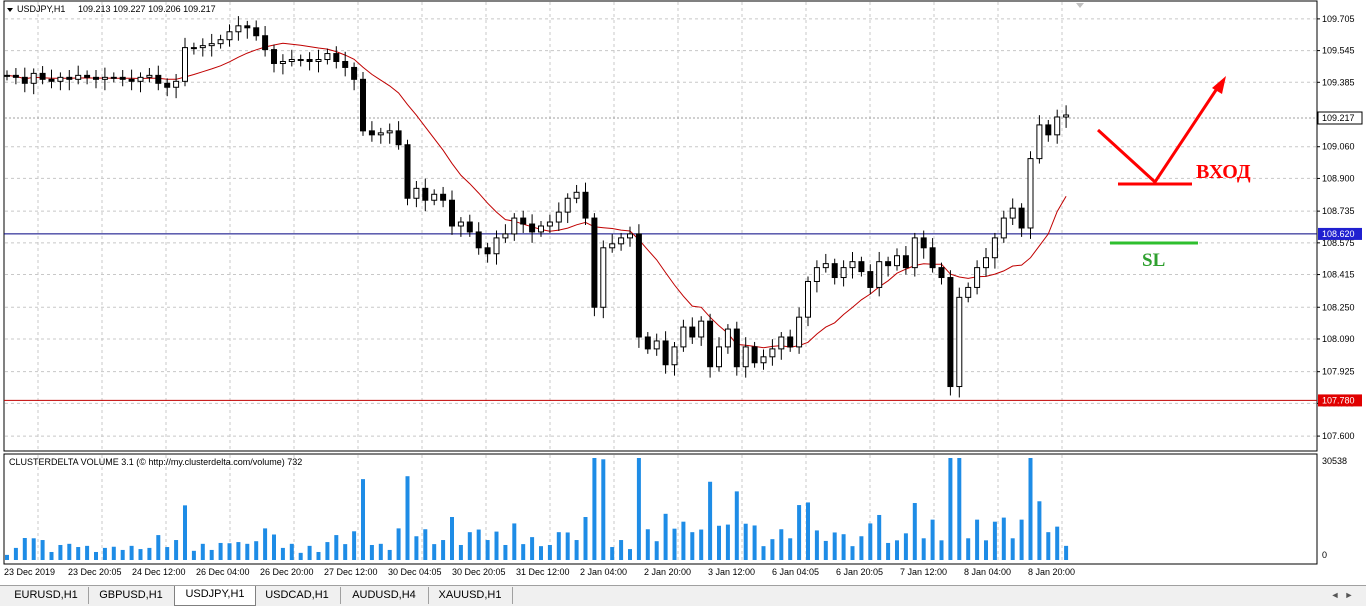  I want to click on ohlc-label: 109.213 109.227 109.206 109.217, so click(147, 9).